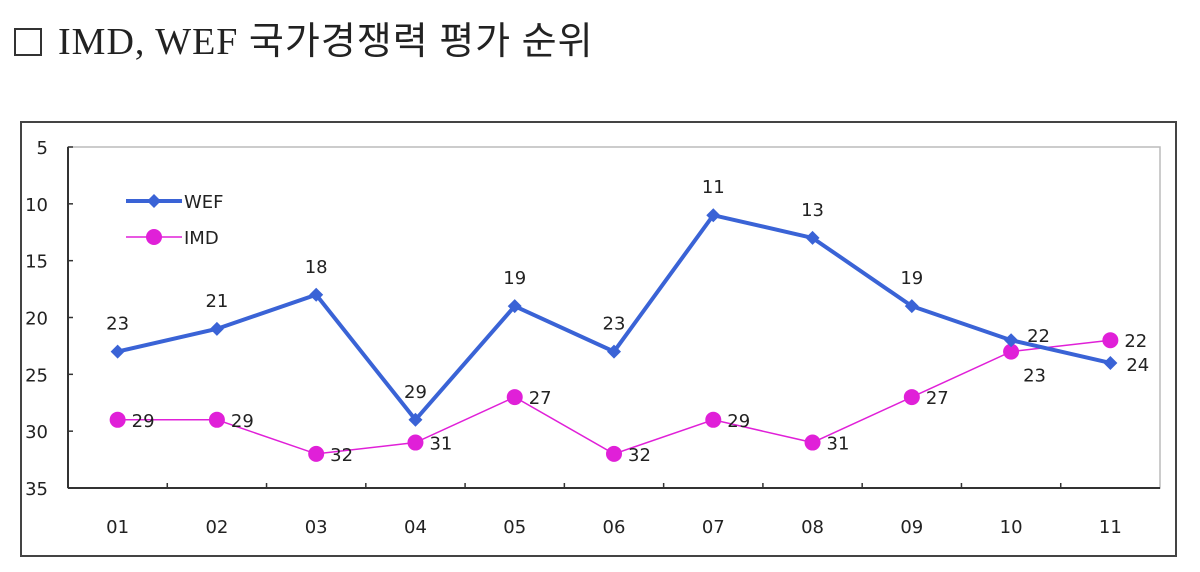 This screenshot has height=572, width=1200. What do you see at coordinates (514, 527) in the screenshot?
I see `x-tick-label: 05` at bounding box center [514, 527].